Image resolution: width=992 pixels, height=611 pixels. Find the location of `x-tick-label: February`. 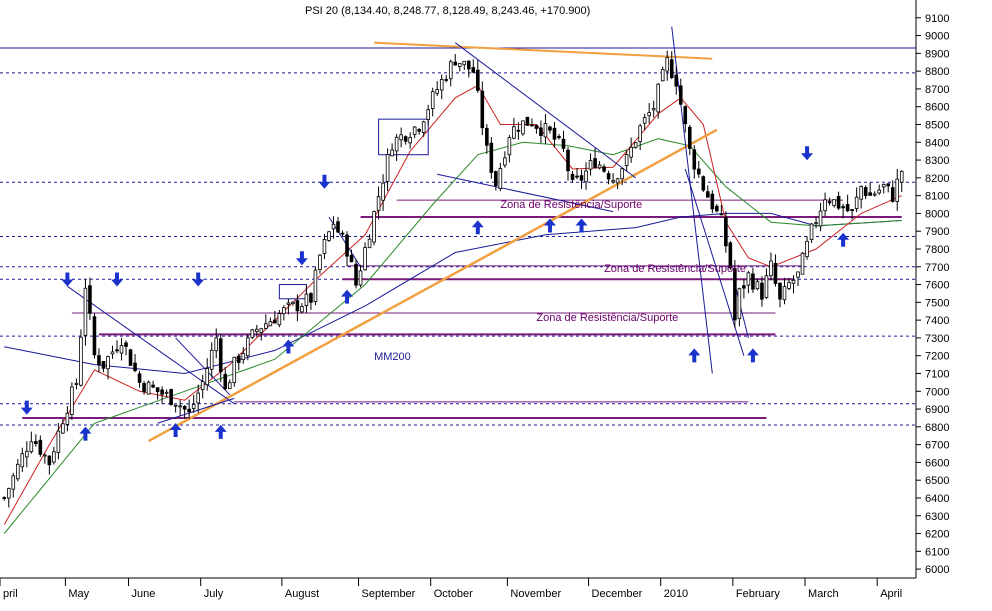

x-tick-label: February is located at coordinates (758, 594).